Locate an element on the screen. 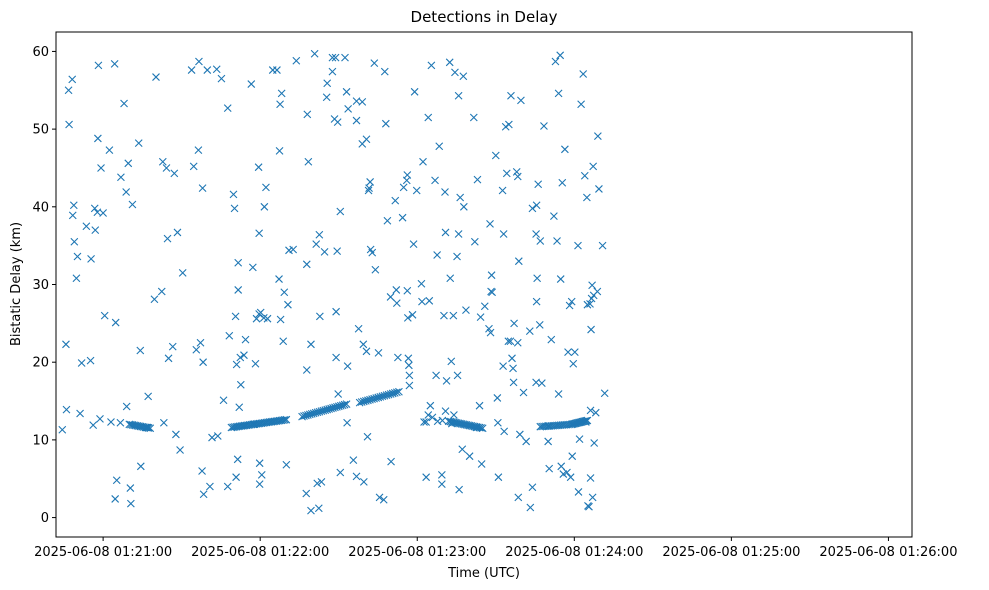 The height and width of the screenshot is (590, 989). x-tick-label: 2025-06-08 01:24:00 is located at coordinates (574, 552).